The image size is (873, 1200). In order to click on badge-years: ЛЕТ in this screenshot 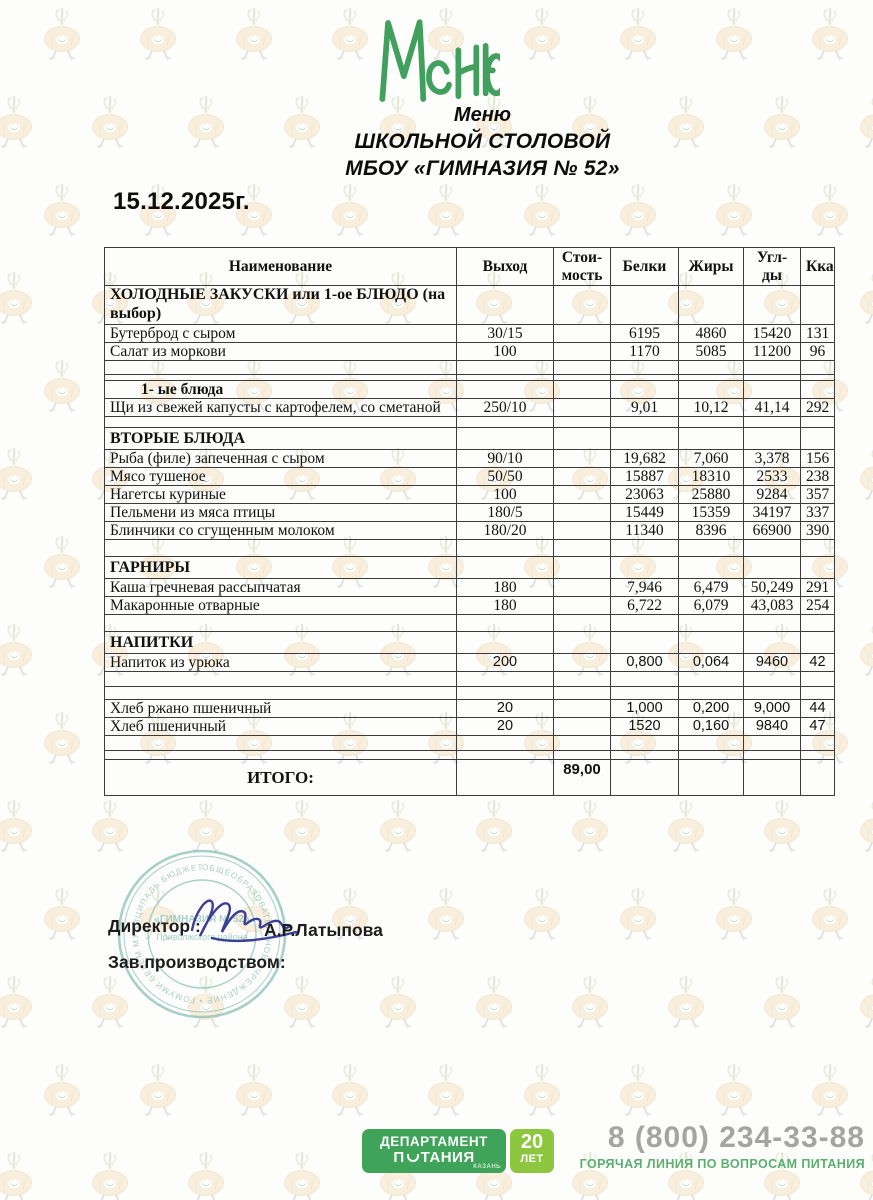, I will do `click(532, 1159)`.